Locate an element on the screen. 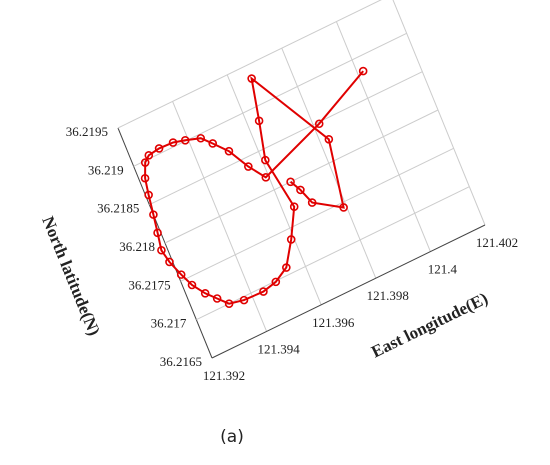 The width and height of the screenshot is (550, 465). y-tick-label: 36.2175 is located at coordinates (149, 284).